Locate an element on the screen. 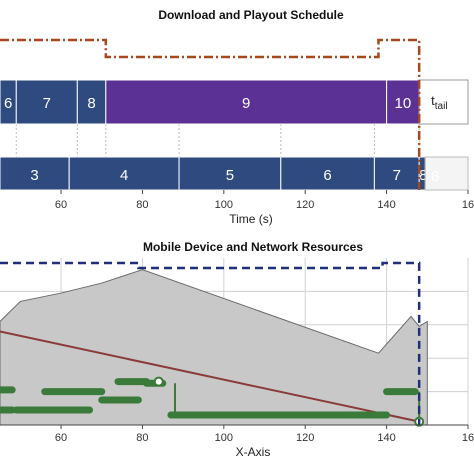 The height and width of the screenshot is (474, 474). chart-1-x-tick-label: 60 is located at coordinates (61, 205).